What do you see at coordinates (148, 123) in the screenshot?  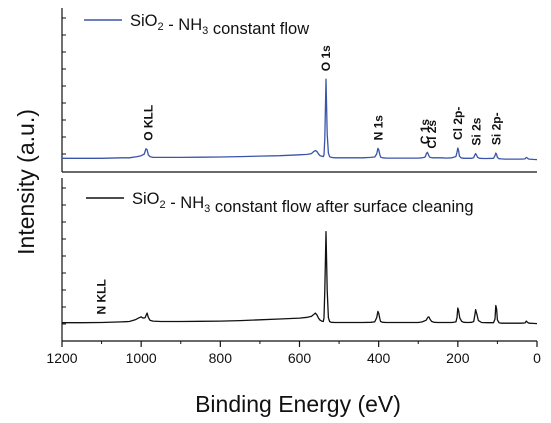 I see `peak-label: O KLL` at bounding box center [148, 123].